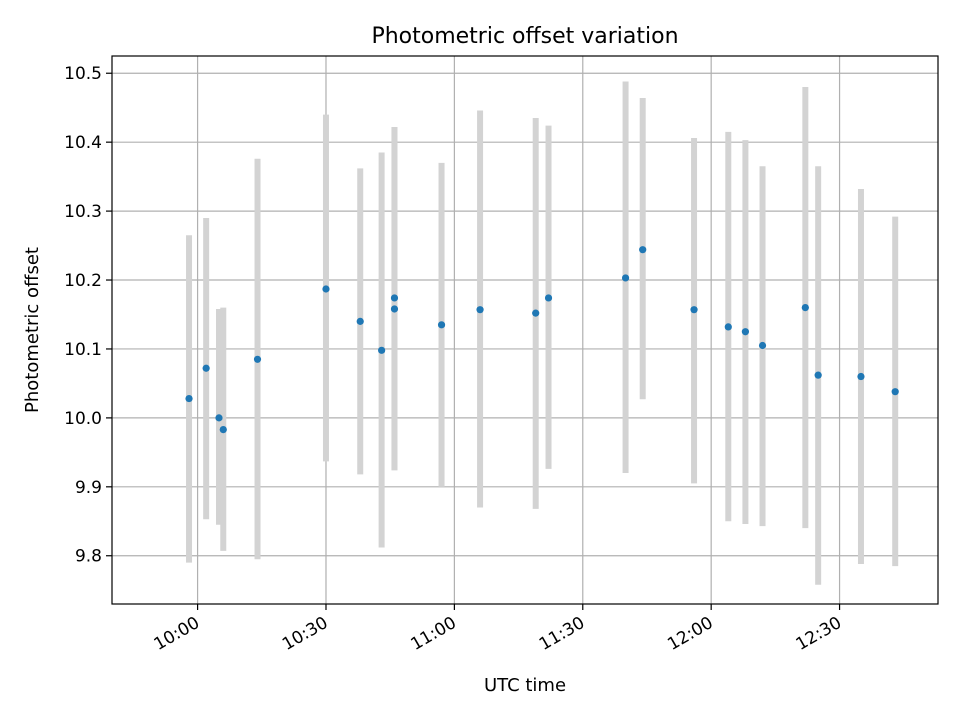 This screenshot has width=960, height=720. Describe the element at coordinates (524, 36) in the screenshot. I see `chart-title: Photometric offset variation` at that location.